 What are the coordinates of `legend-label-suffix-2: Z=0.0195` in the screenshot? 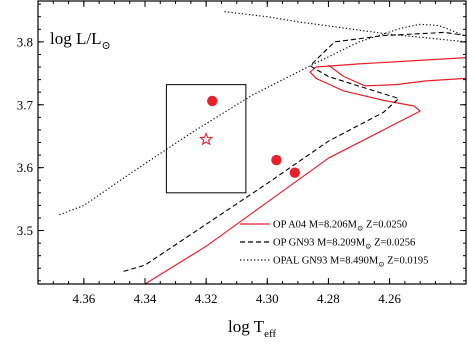 It's located at (407, 261).